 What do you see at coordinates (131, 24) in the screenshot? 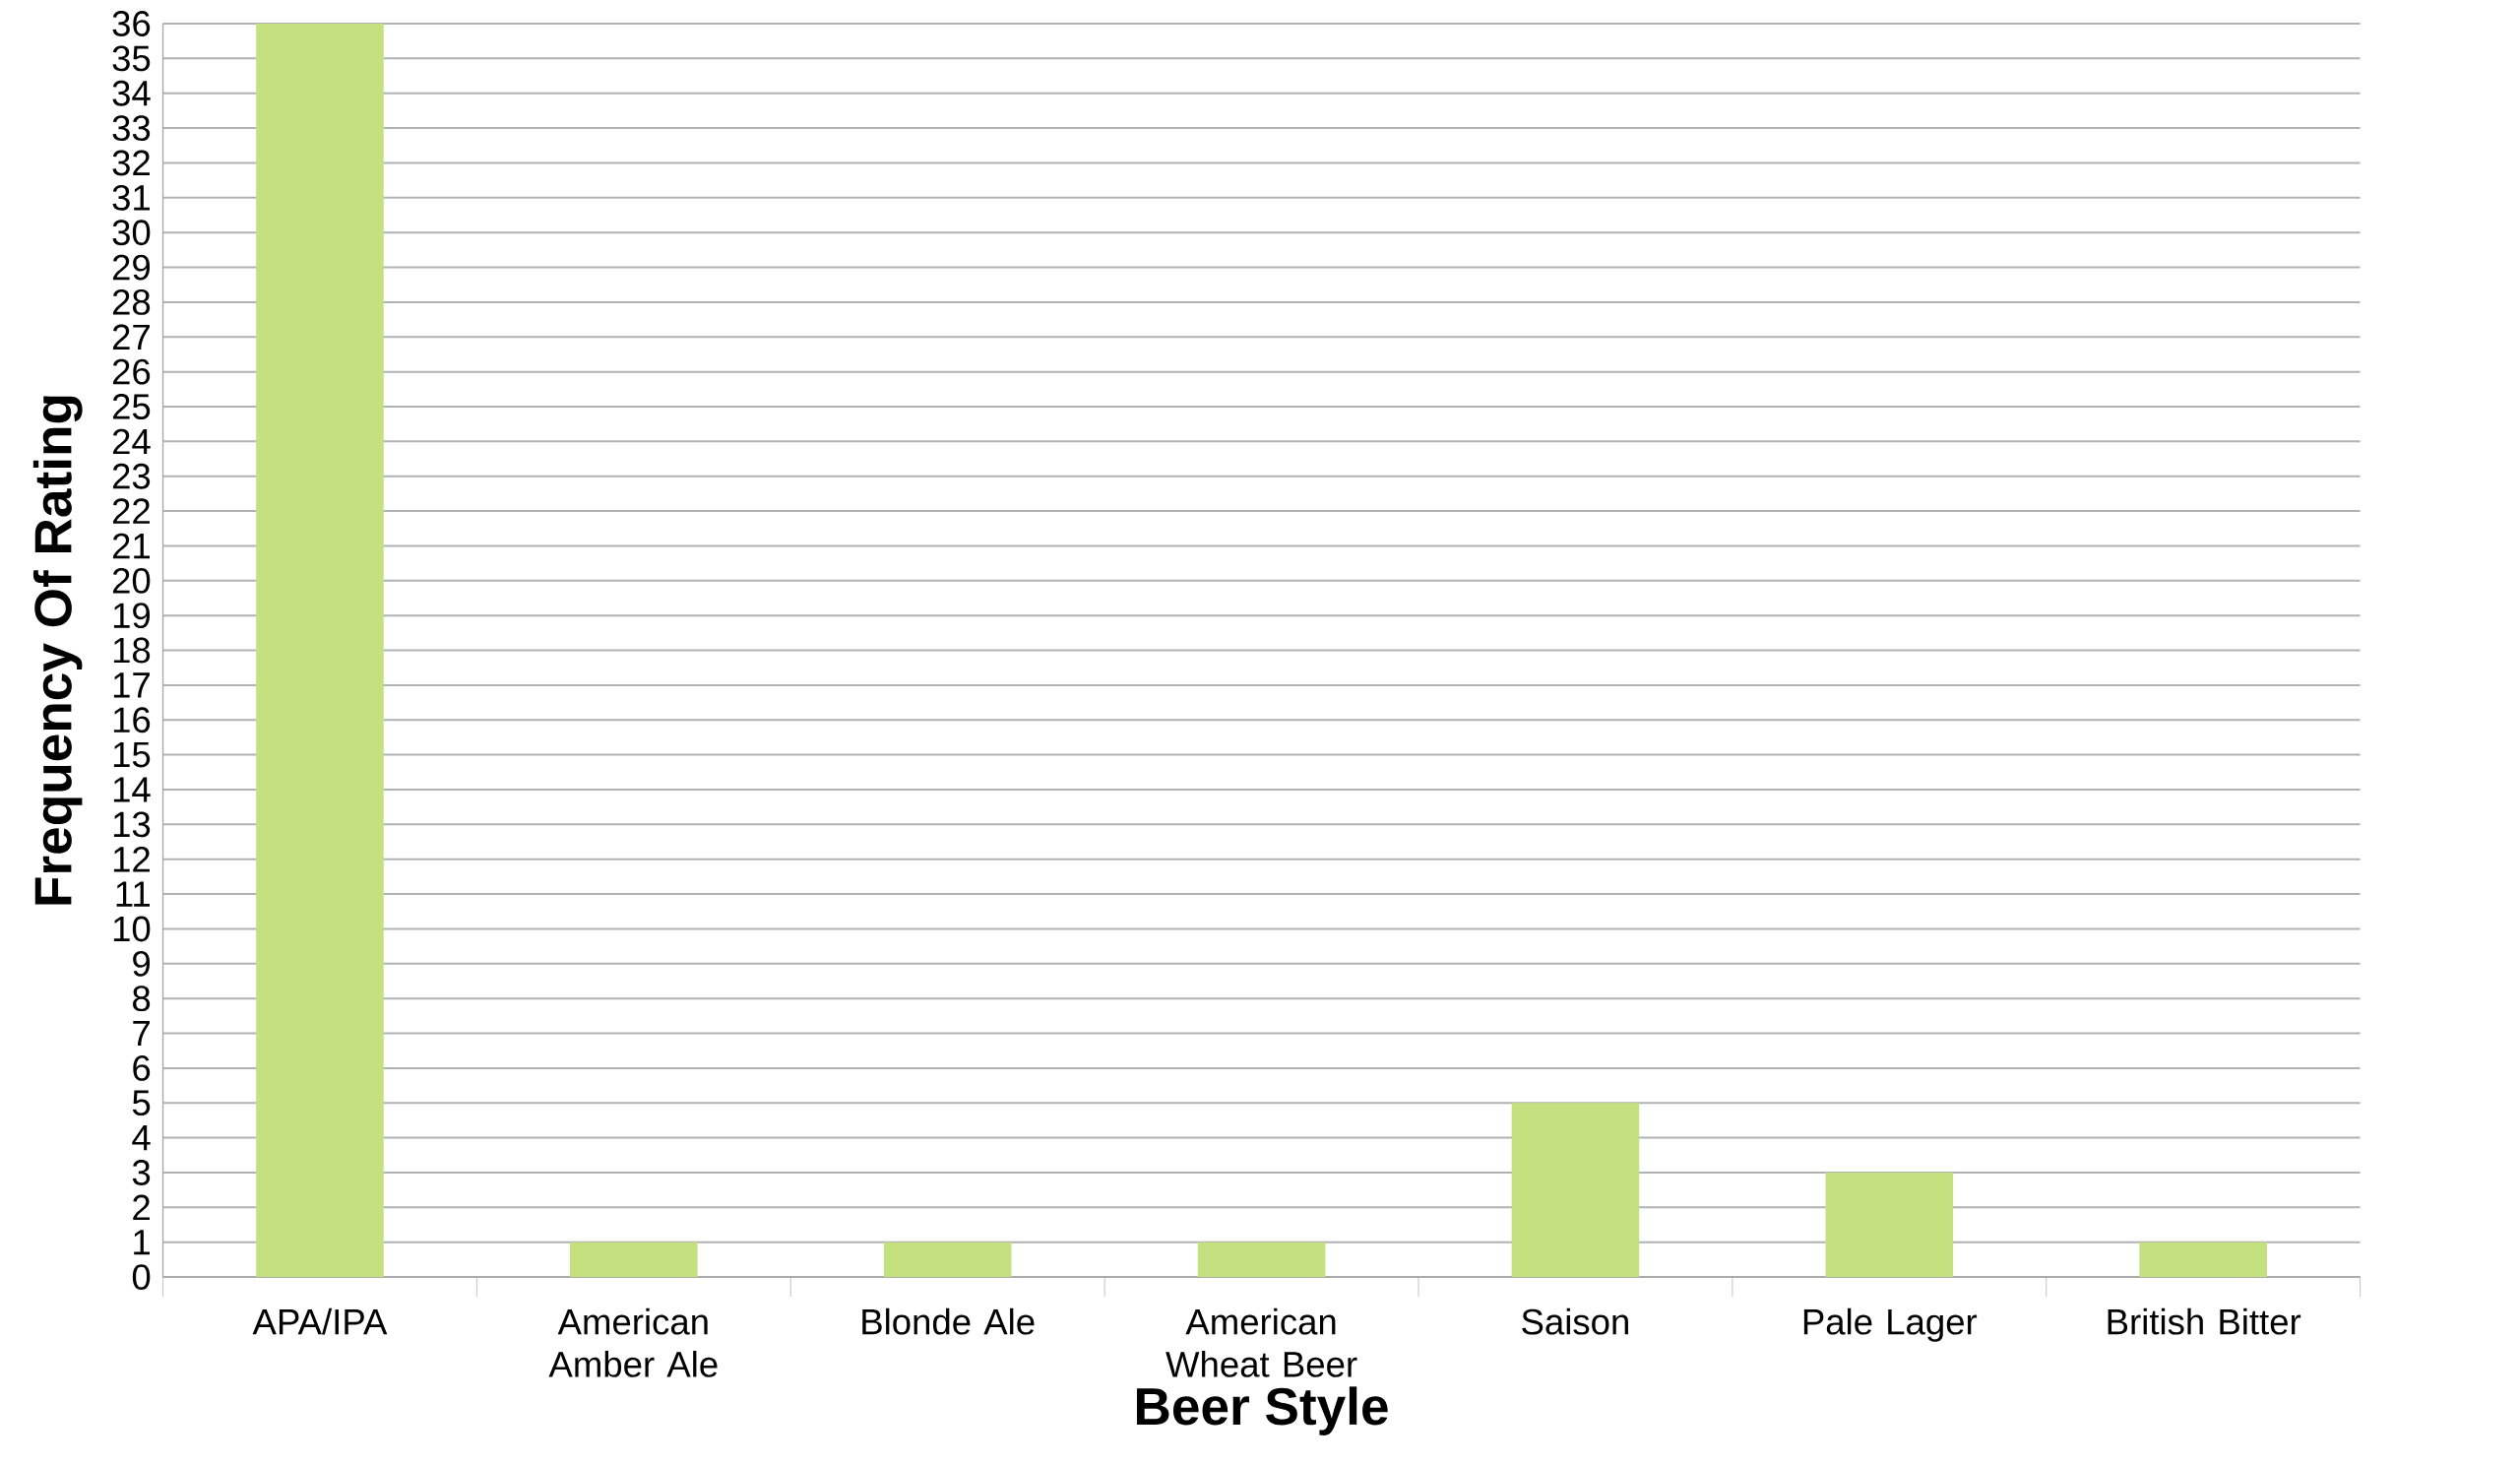
I see `y-tick-label: 36` at bounding box center [131, 24].